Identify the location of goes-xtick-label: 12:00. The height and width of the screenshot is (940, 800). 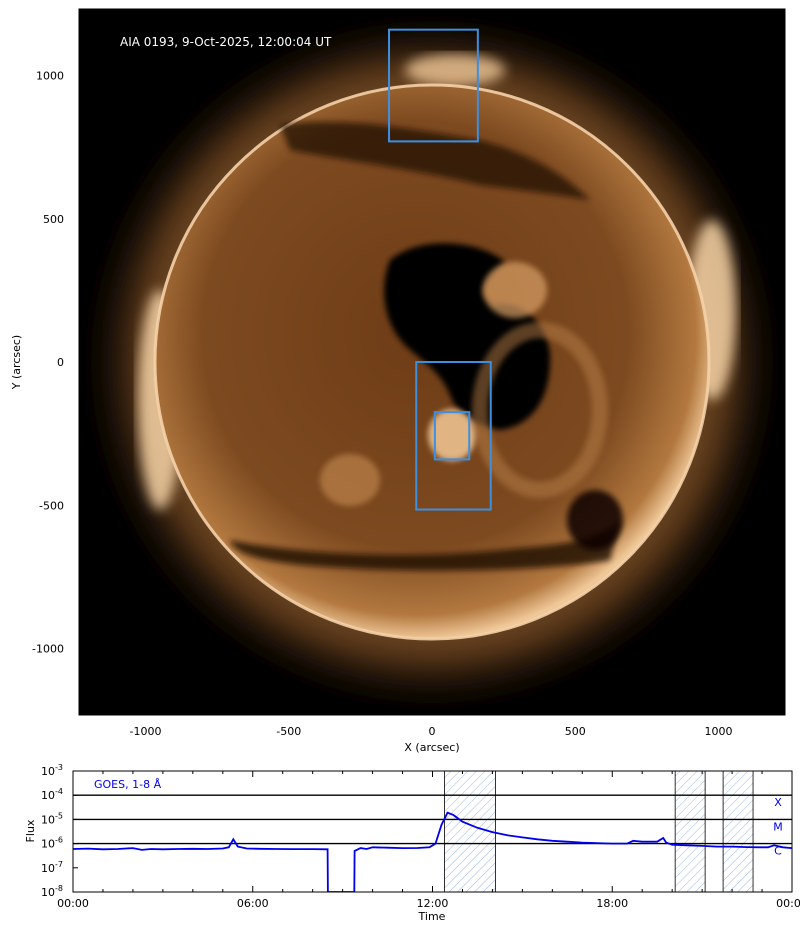
(433, 903).